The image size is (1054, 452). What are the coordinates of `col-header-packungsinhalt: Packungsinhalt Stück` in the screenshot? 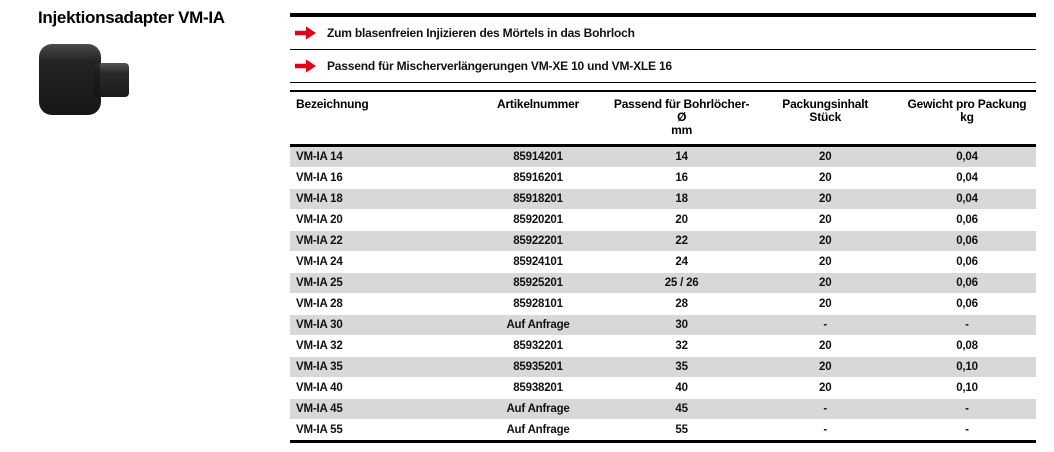 It's located at (825, 119).